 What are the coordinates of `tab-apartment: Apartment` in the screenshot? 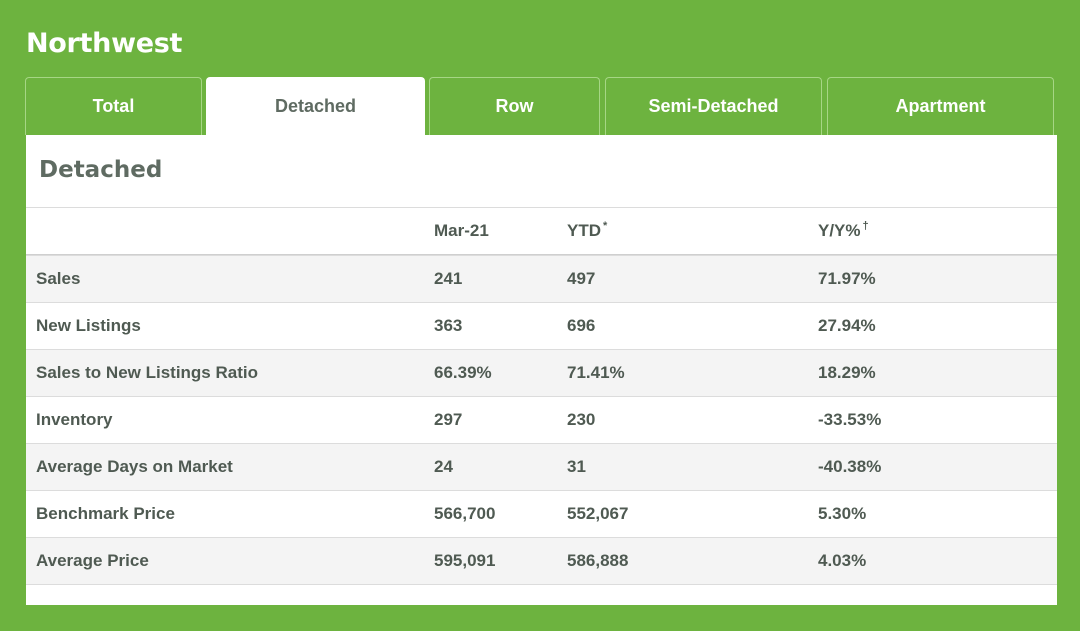 It's located at (940, 106).